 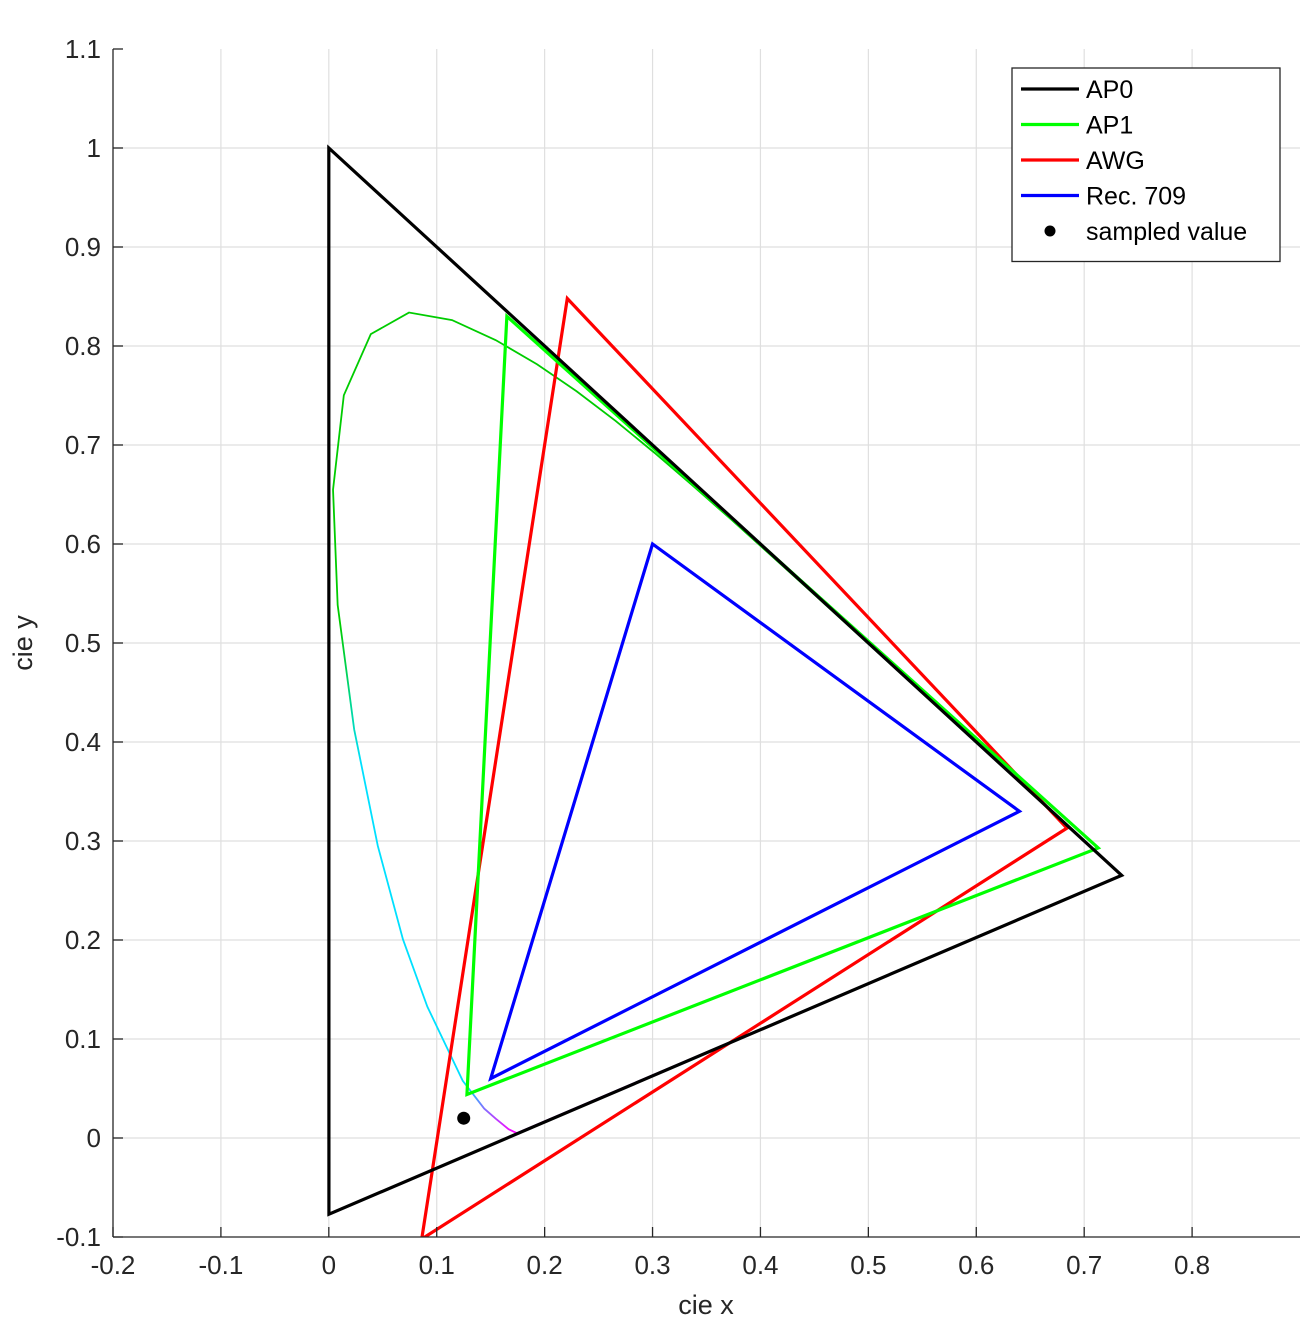 I want to click on sampled-value-point, so click(x=464, y=1118).